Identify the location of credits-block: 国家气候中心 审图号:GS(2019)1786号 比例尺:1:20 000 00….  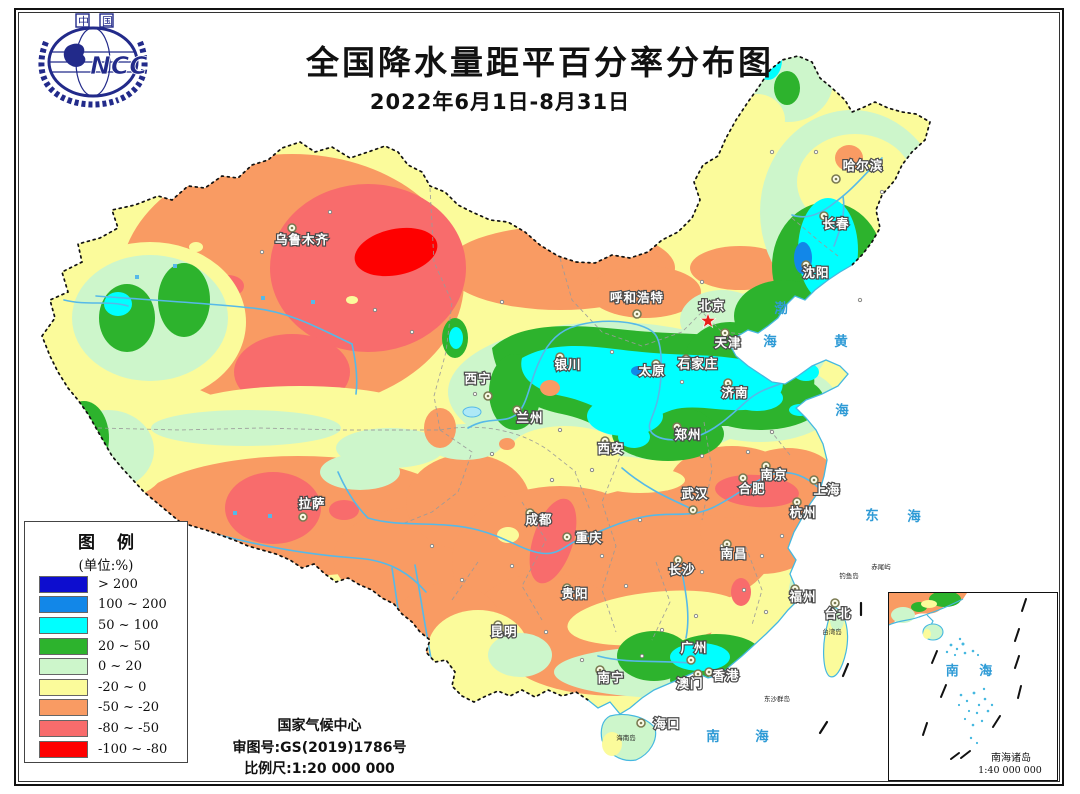
(319, 748).